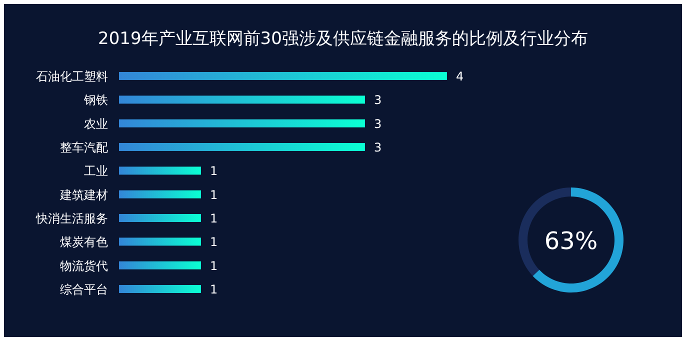  I want to click on y-tick-label: 石油化工塑料, so click(72, 77).